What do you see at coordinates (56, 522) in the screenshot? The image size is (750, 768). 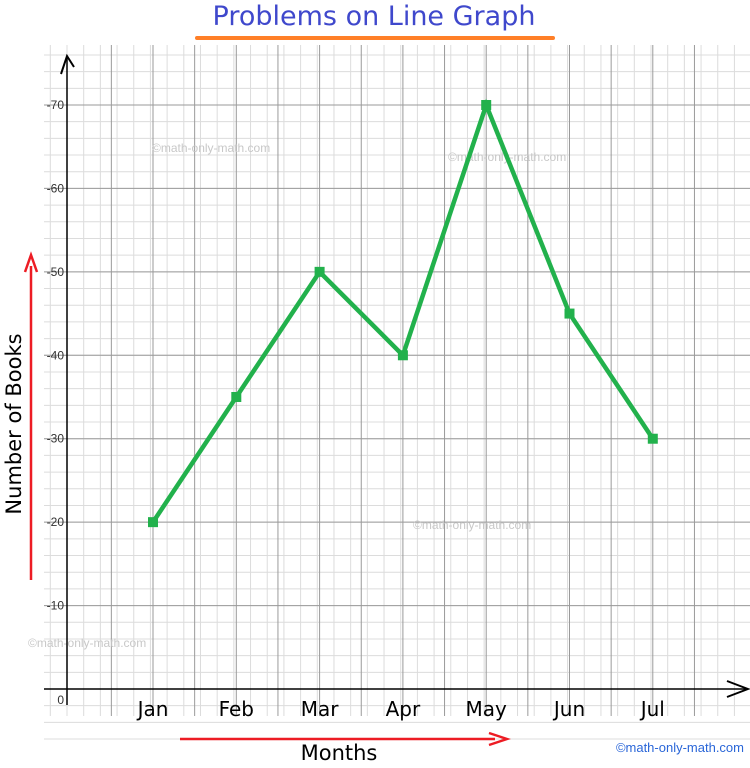 I see `y-tick-label: -20` at bounding box center [56, 522].